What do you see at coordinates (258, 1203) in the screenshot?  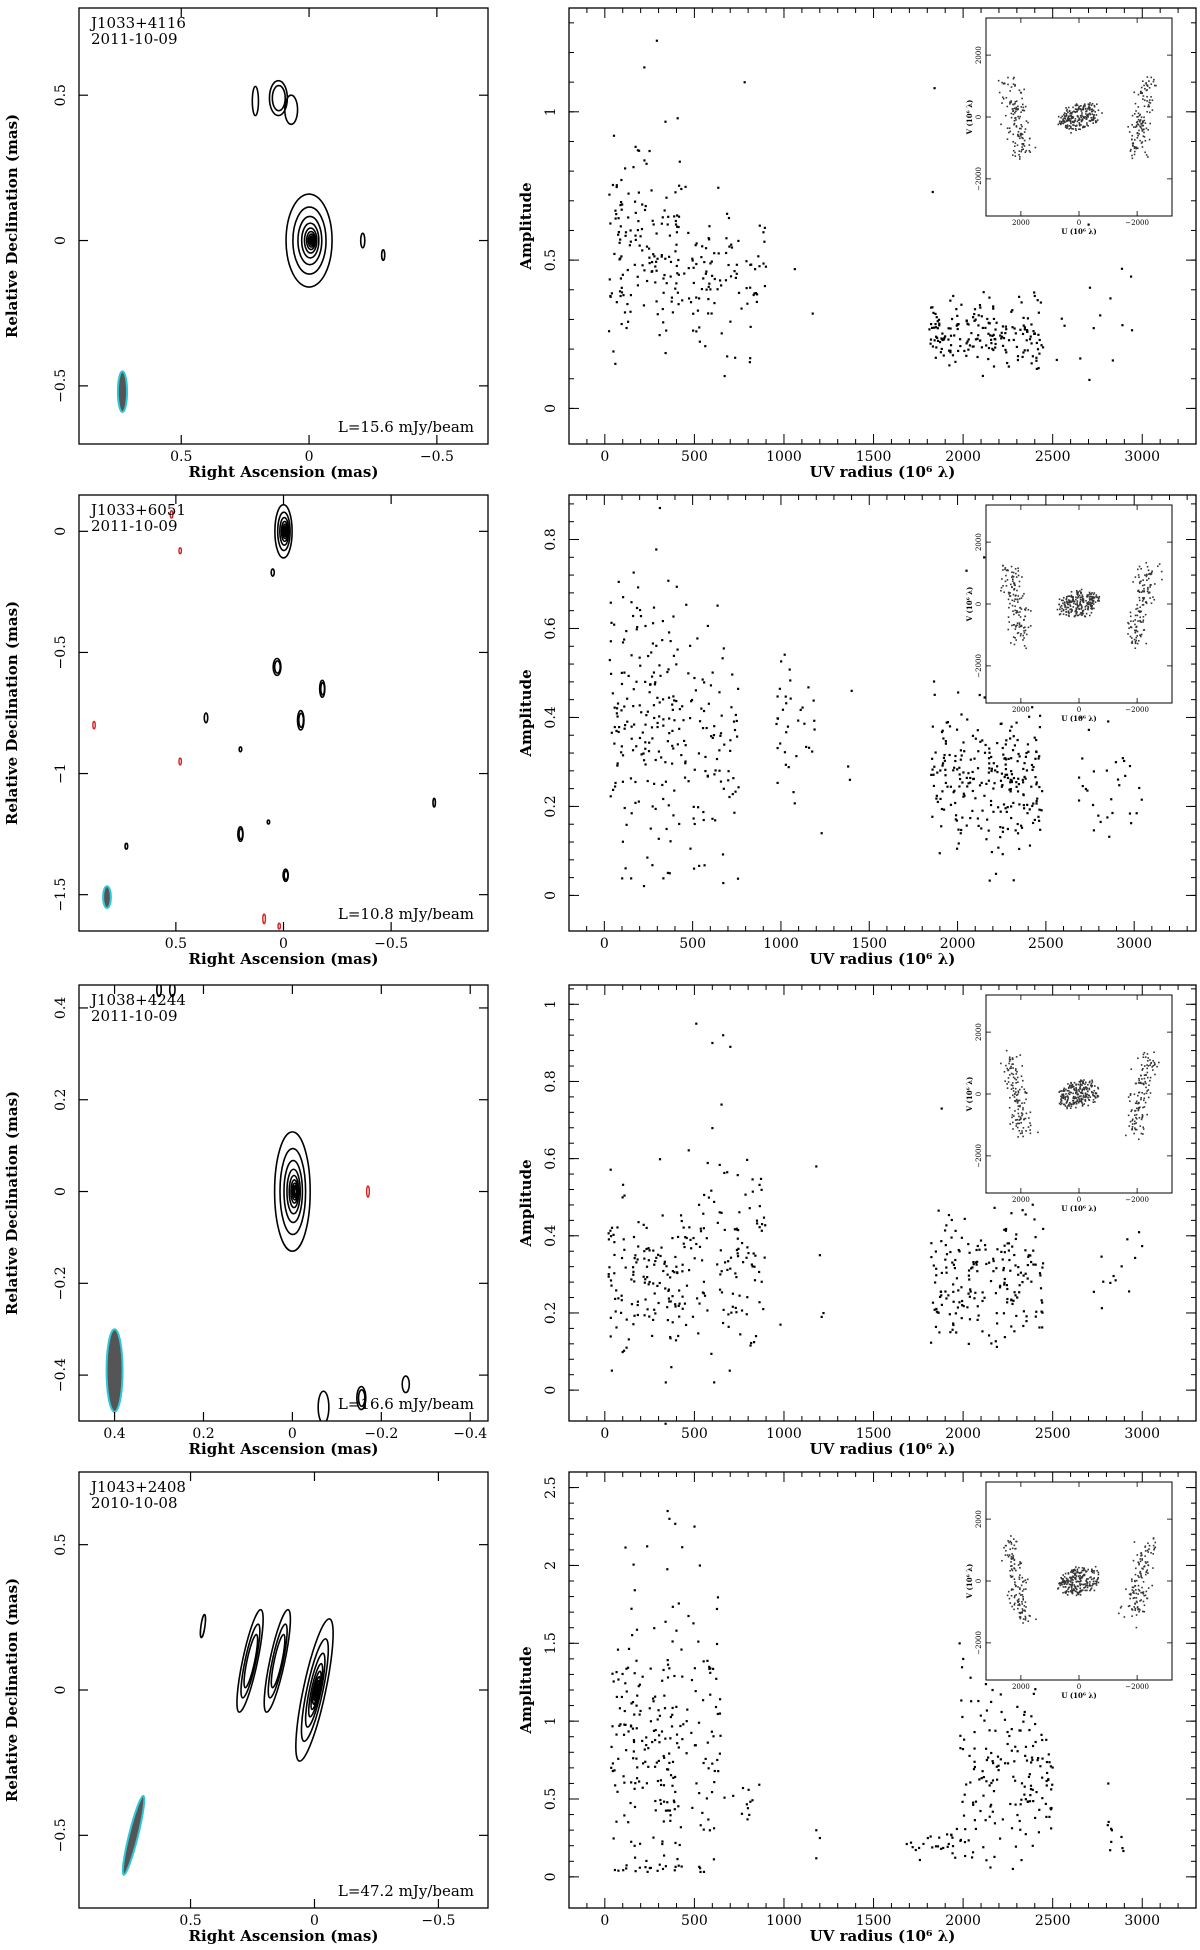 I see `map-contours` at bounding box center [258, 1203].